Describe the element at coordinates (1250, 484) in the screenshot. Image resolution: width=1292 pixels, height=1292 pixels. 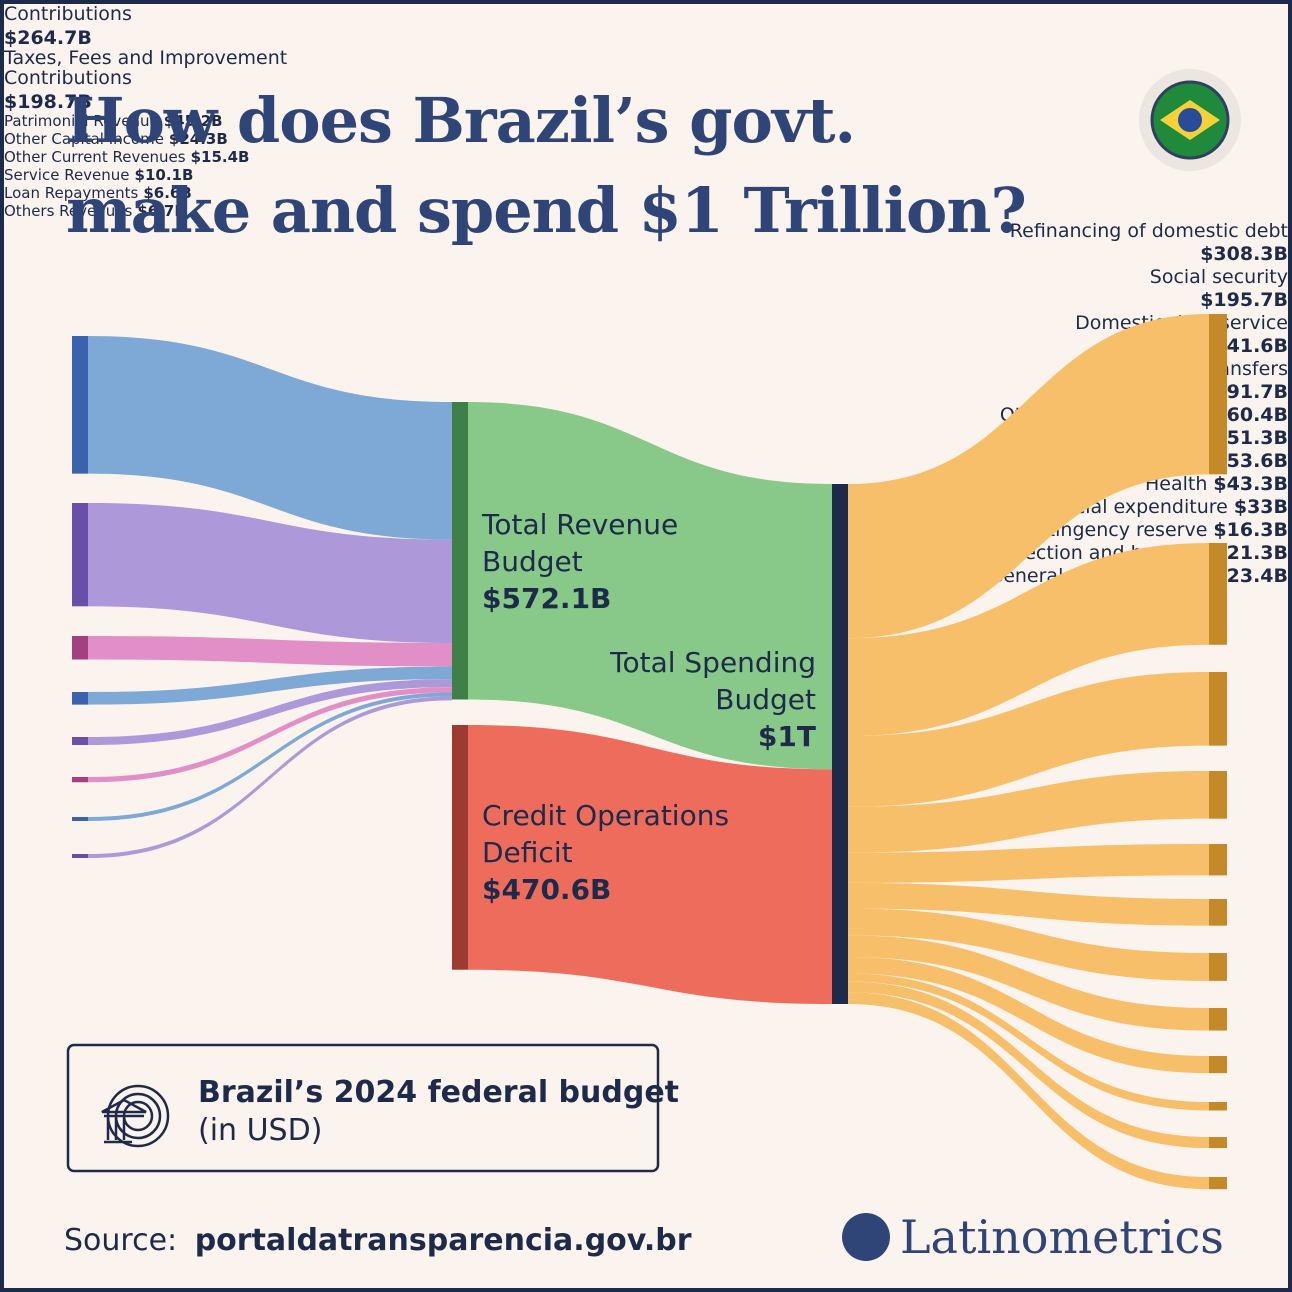
I see `value-label: $43.3B` at that location.